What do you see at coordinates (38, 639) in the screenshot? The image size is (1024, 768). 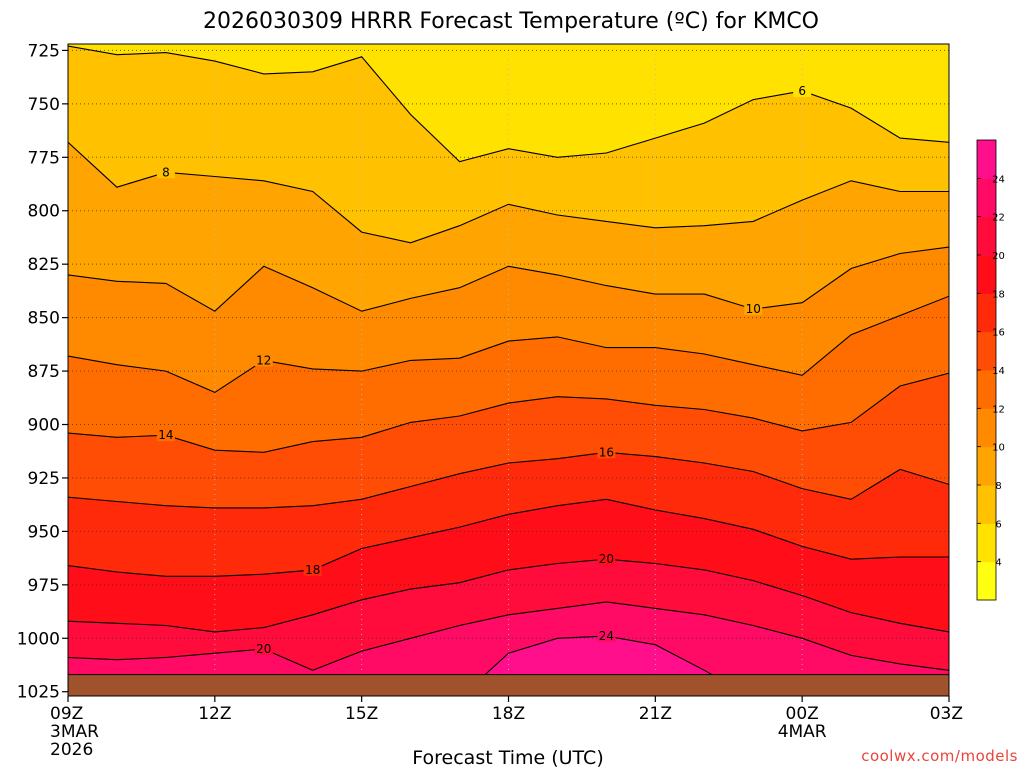 I see `y-tick-label-1000: 1000` at bounding box center [38, 639].